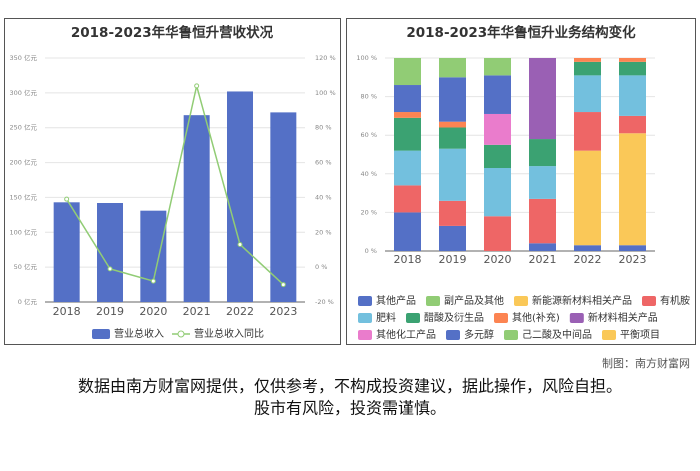 The image size is (700, 471). What do you see at coordinates (350, 386) in the screenshot?
I see `disclaimer: 数据由南方财富网提供，仅供参考，不构成投资建议，据此操作，风险自担。` at bounding box center [350, 386].